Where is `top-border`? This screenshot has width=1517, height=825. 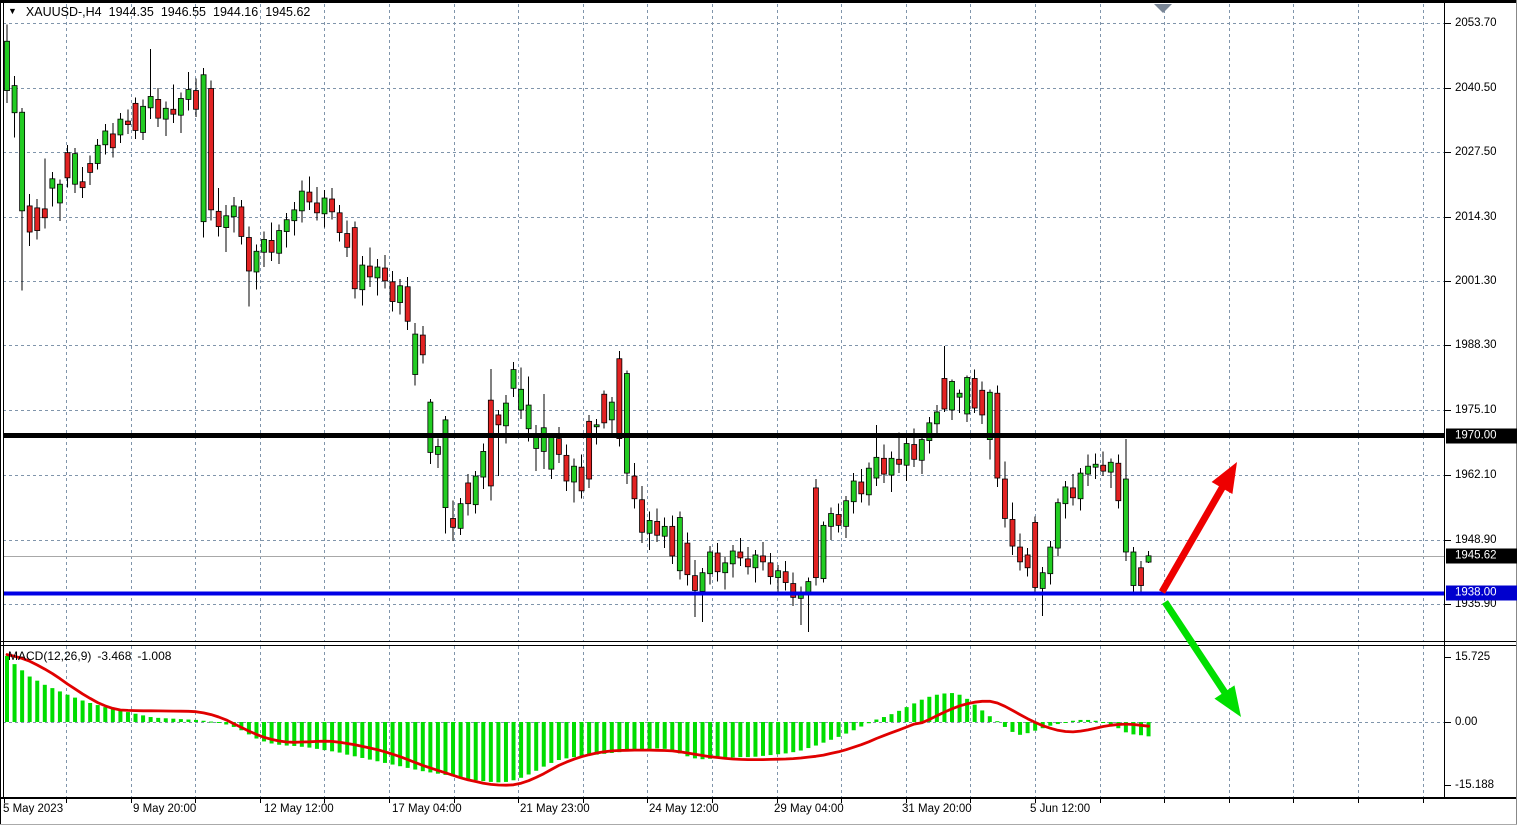
top-border is located at coordinates (758, 1).